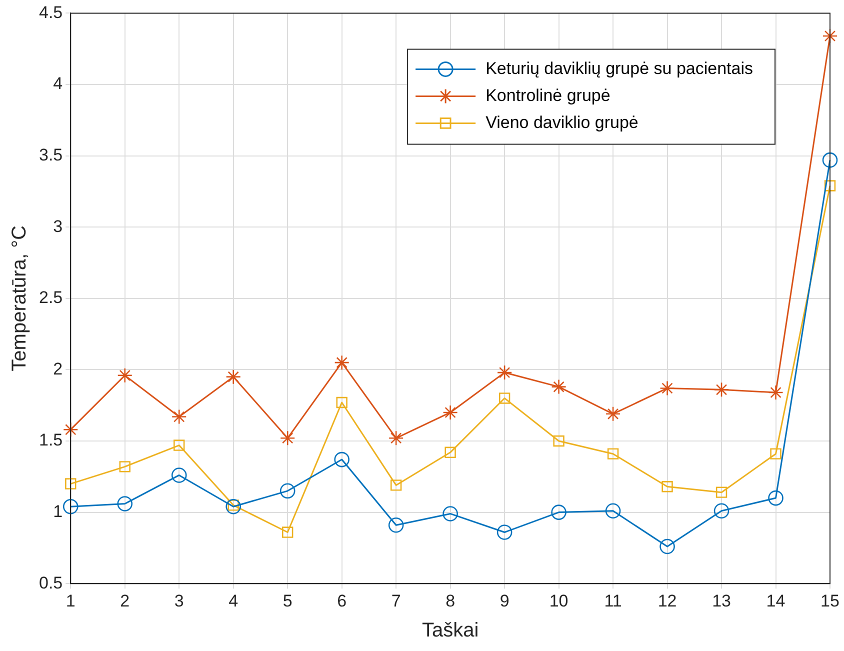 The width and height of the screenshot is (844, 651). What do you see at coordinates (50, 298) in the screenshot?
I see `y-tick-label: 2.5` at bounding box center [50, 298].